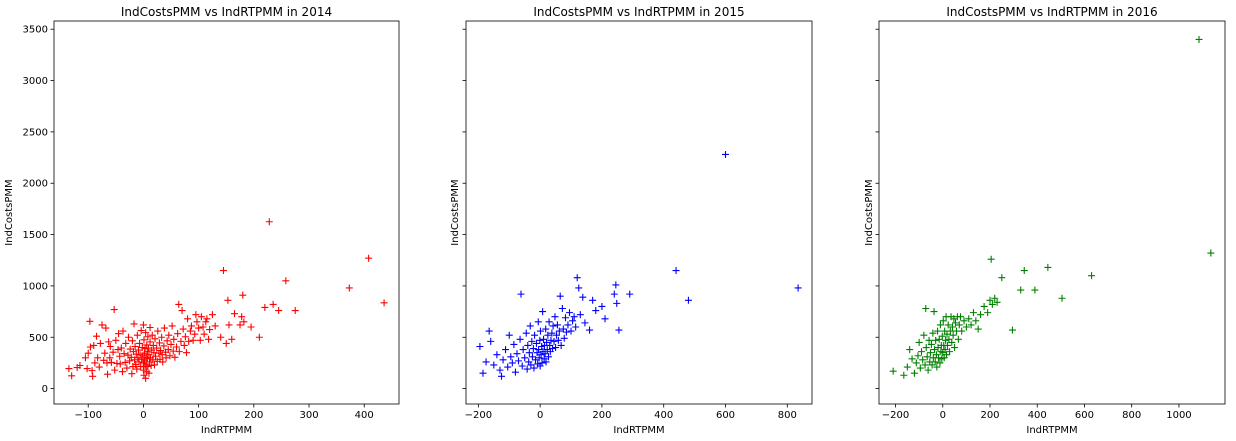 Image resolution: width=1236 pixels, height=441 pixels. I want to click on x-tick-label: 1000, so click(1178, 415).